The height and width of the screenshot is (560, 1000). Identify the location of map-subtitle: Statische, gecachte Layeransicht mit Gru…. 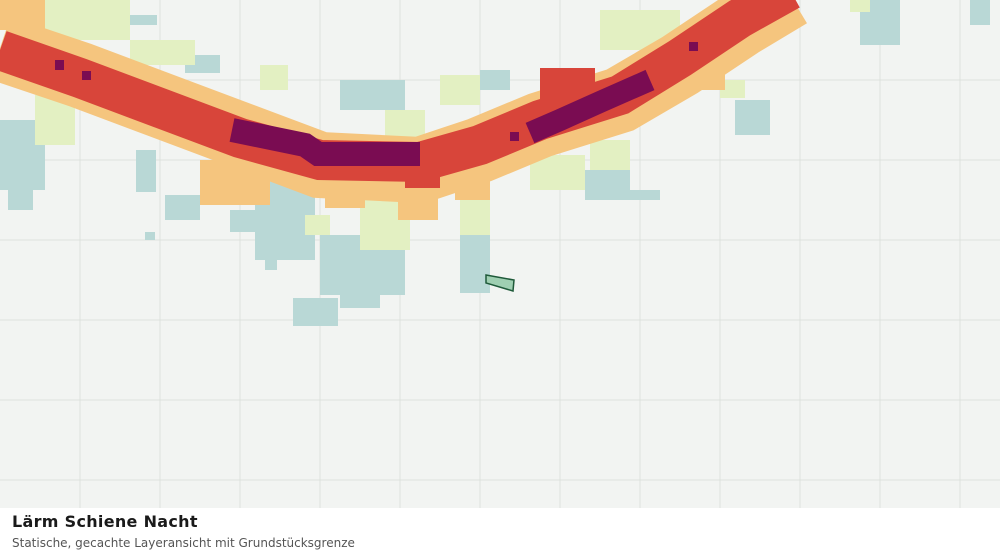
(183, 543).